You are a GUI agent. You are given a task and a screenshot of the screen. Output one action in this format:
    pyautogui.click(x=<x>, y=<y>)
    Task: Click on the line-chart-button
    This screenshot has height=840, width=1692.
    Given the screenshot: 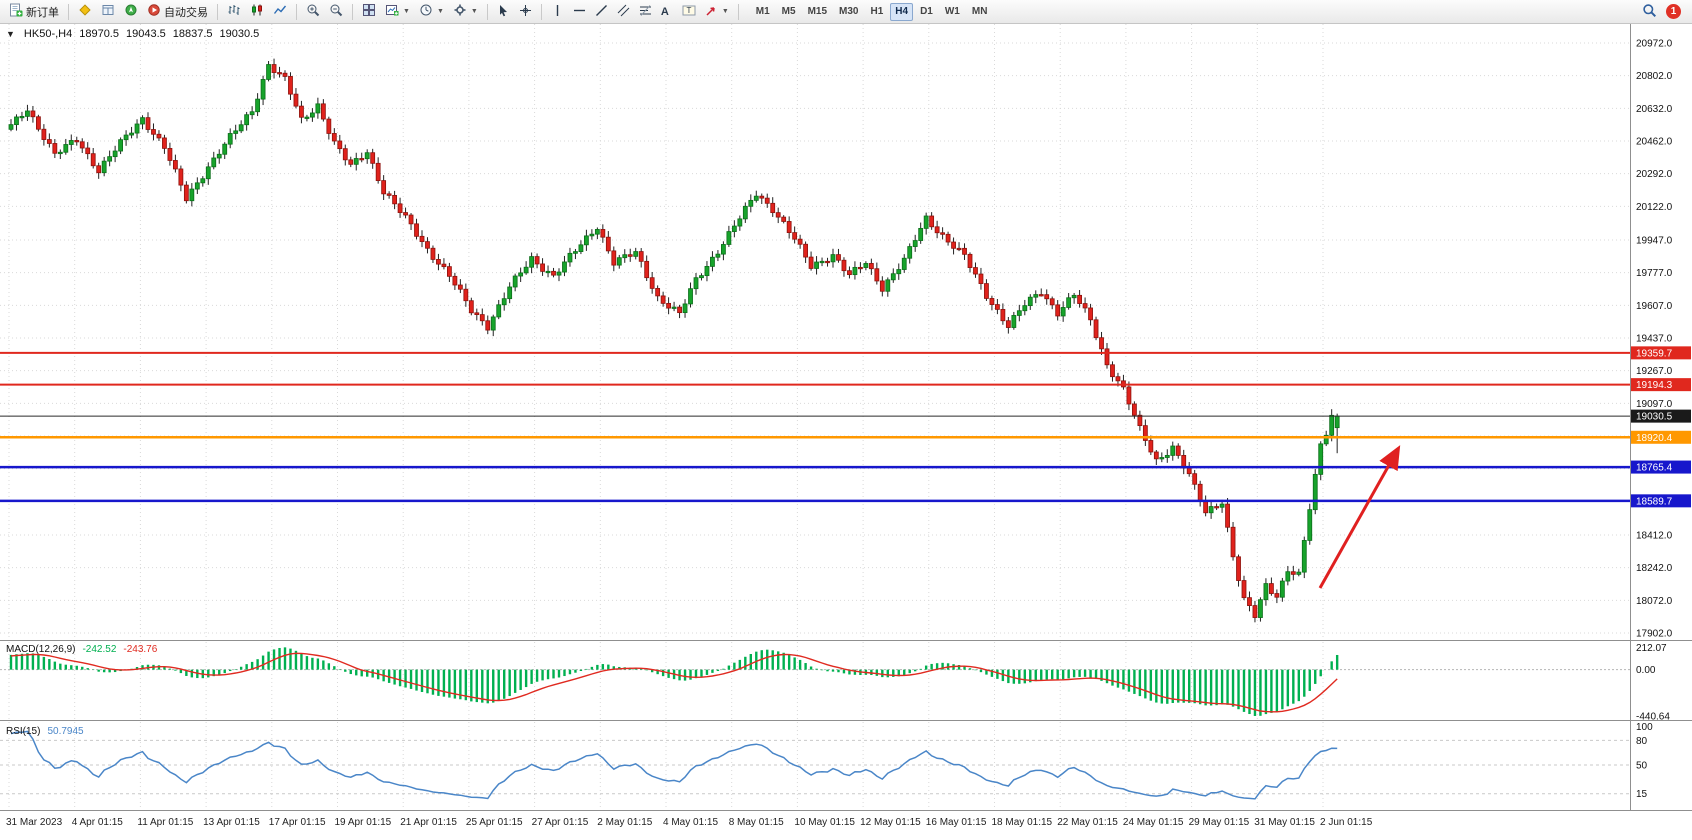 What is the action you would take?
    pyautogui.click(x=280, y=12)
    